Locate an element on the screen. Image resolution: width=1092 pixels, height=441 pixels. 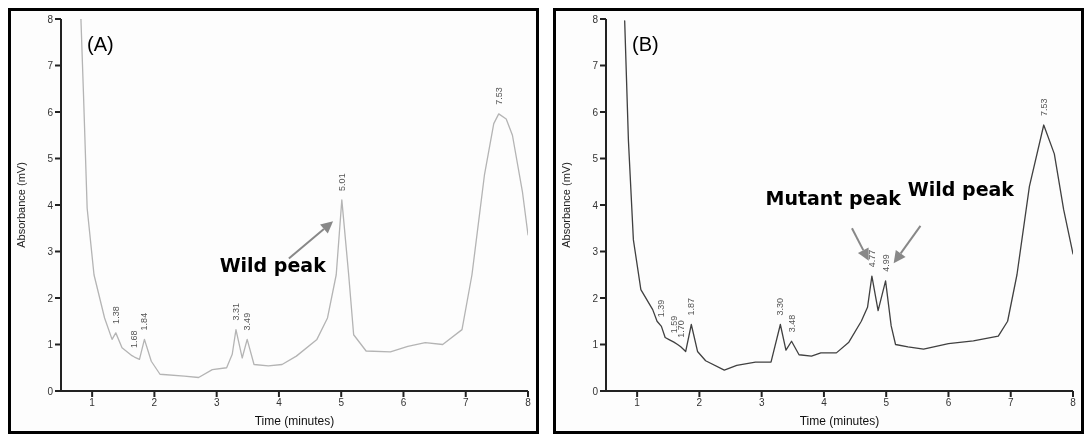
annotation: 1.59 is located at coordinates (673, 324).